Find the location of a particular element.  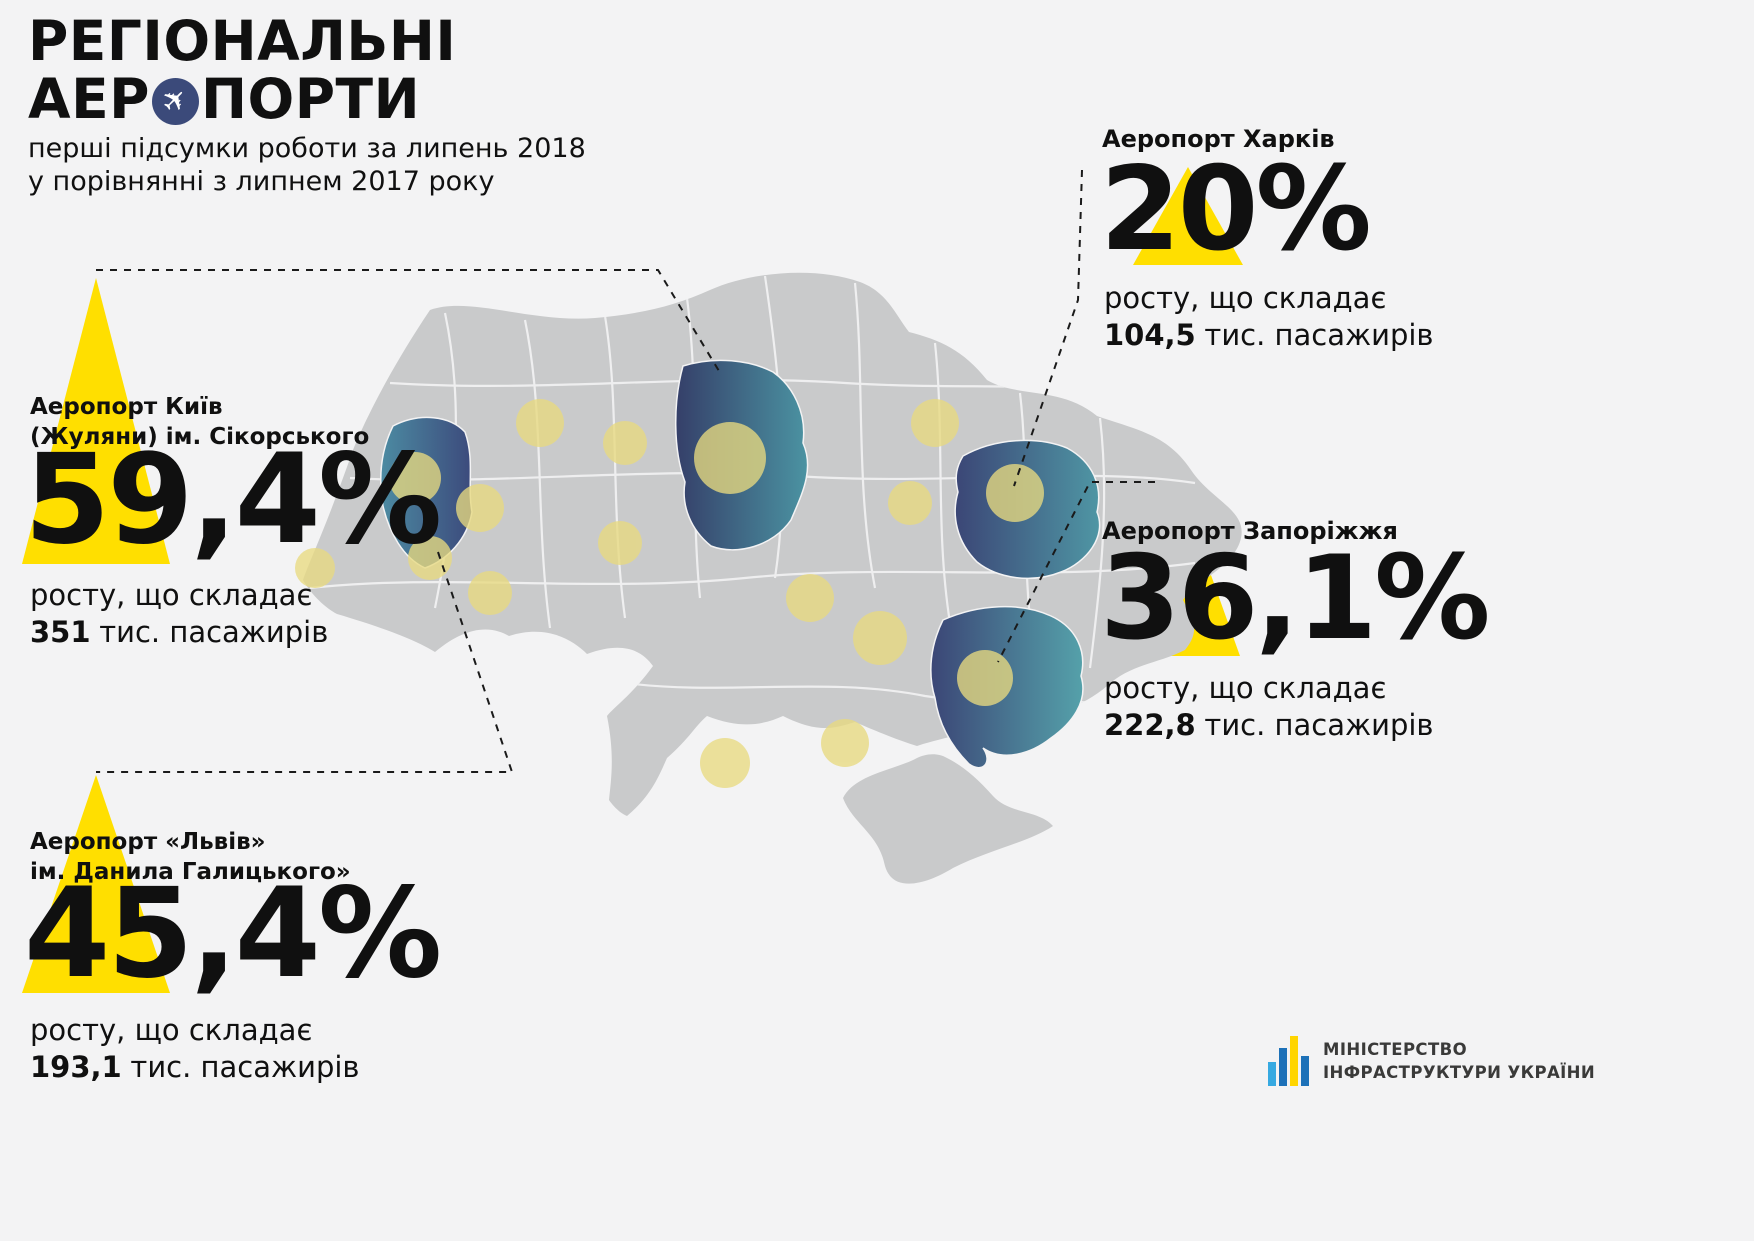

airport-dot-lviv is located at coordinates (415, 478).